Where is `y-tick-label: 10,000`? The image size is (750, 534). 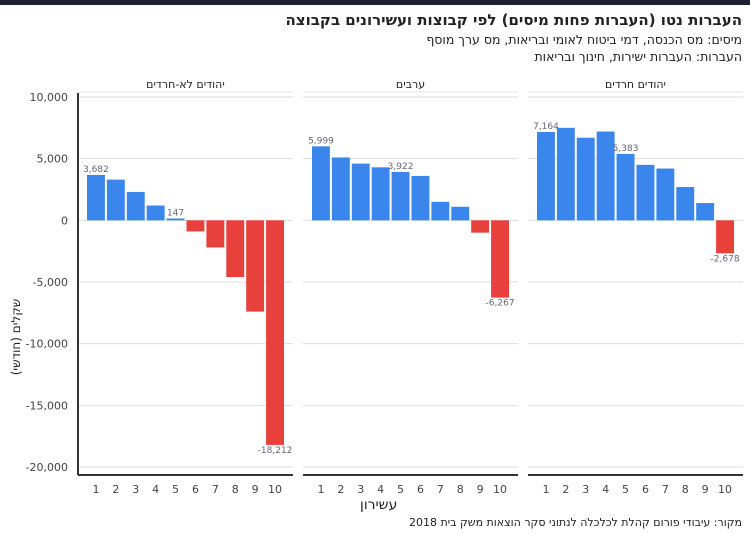
y-tick-label: 10,000 is located at coordinates (49, 97).